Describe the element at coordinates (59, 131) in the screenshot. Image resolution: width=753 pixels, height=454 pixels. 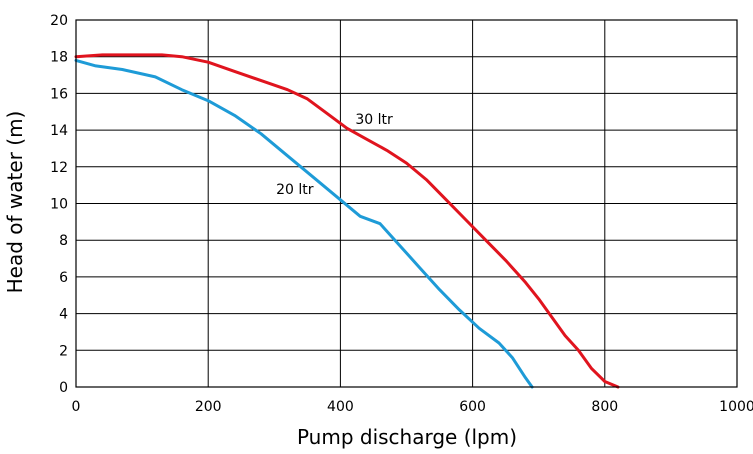
I see `y-tick-label: 14` at that location.